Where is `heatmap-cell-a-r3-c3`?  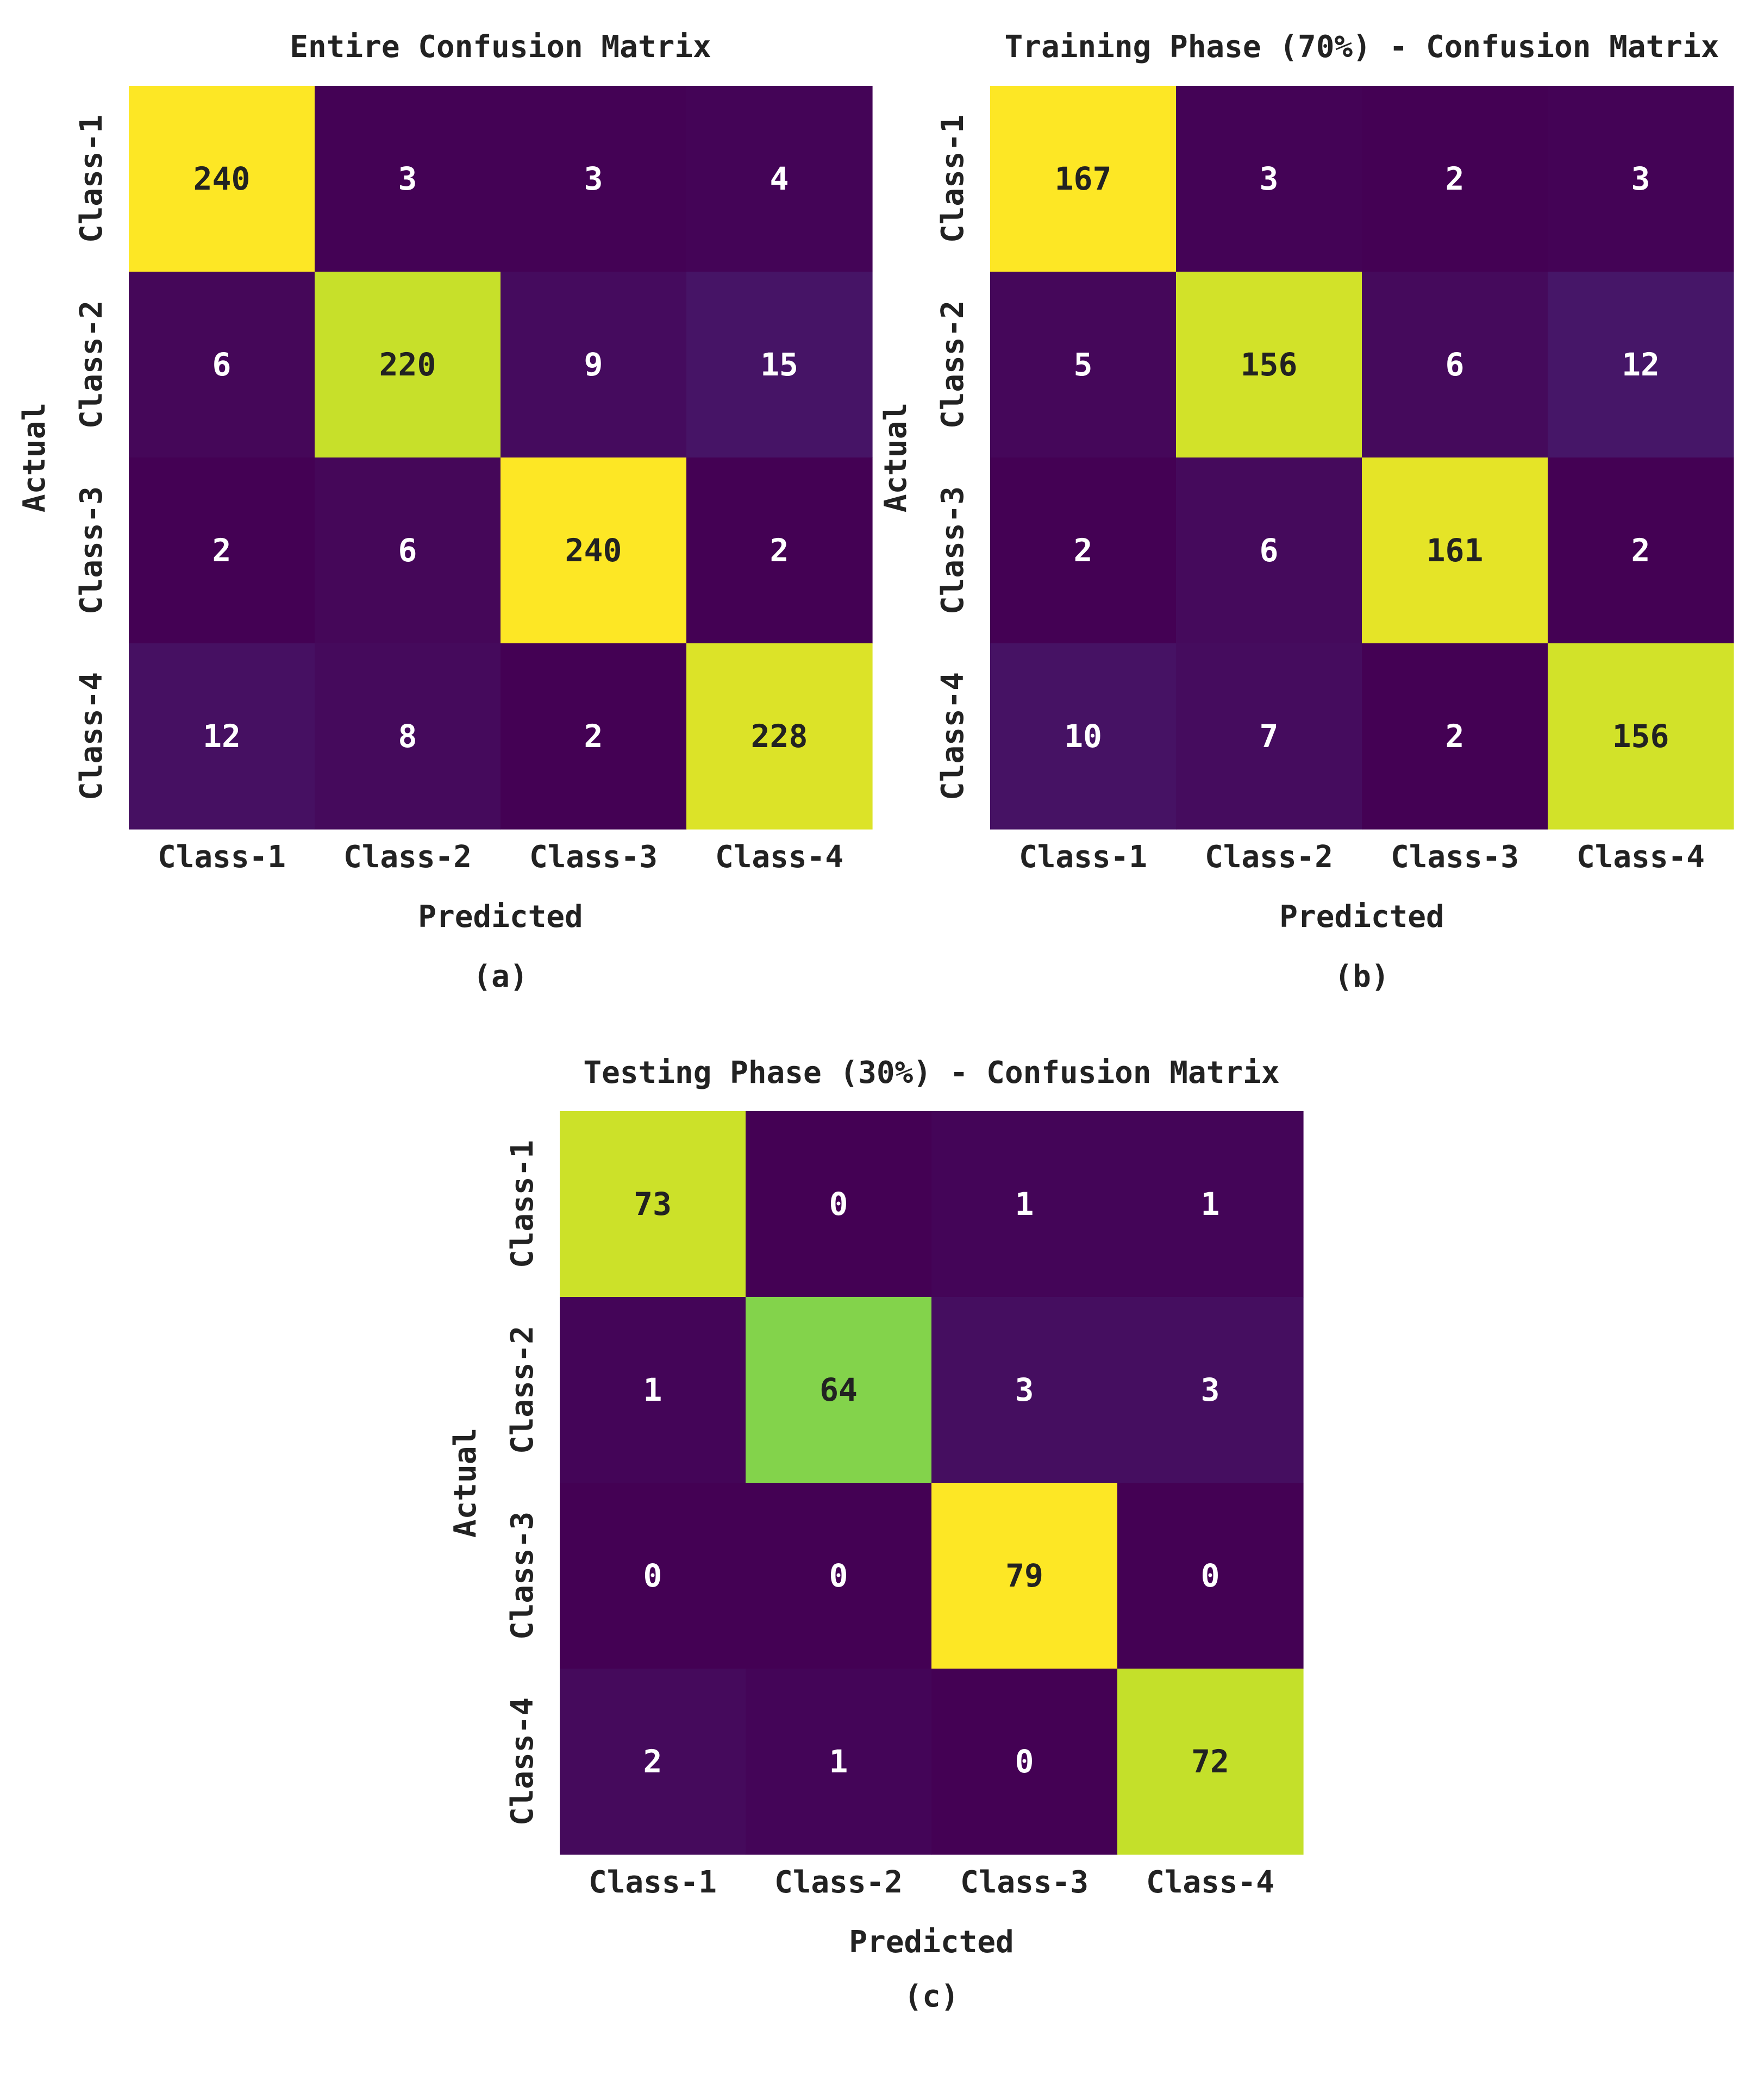 heatmap-cell-a-r3-c3 is located at coordinates (594, 550).